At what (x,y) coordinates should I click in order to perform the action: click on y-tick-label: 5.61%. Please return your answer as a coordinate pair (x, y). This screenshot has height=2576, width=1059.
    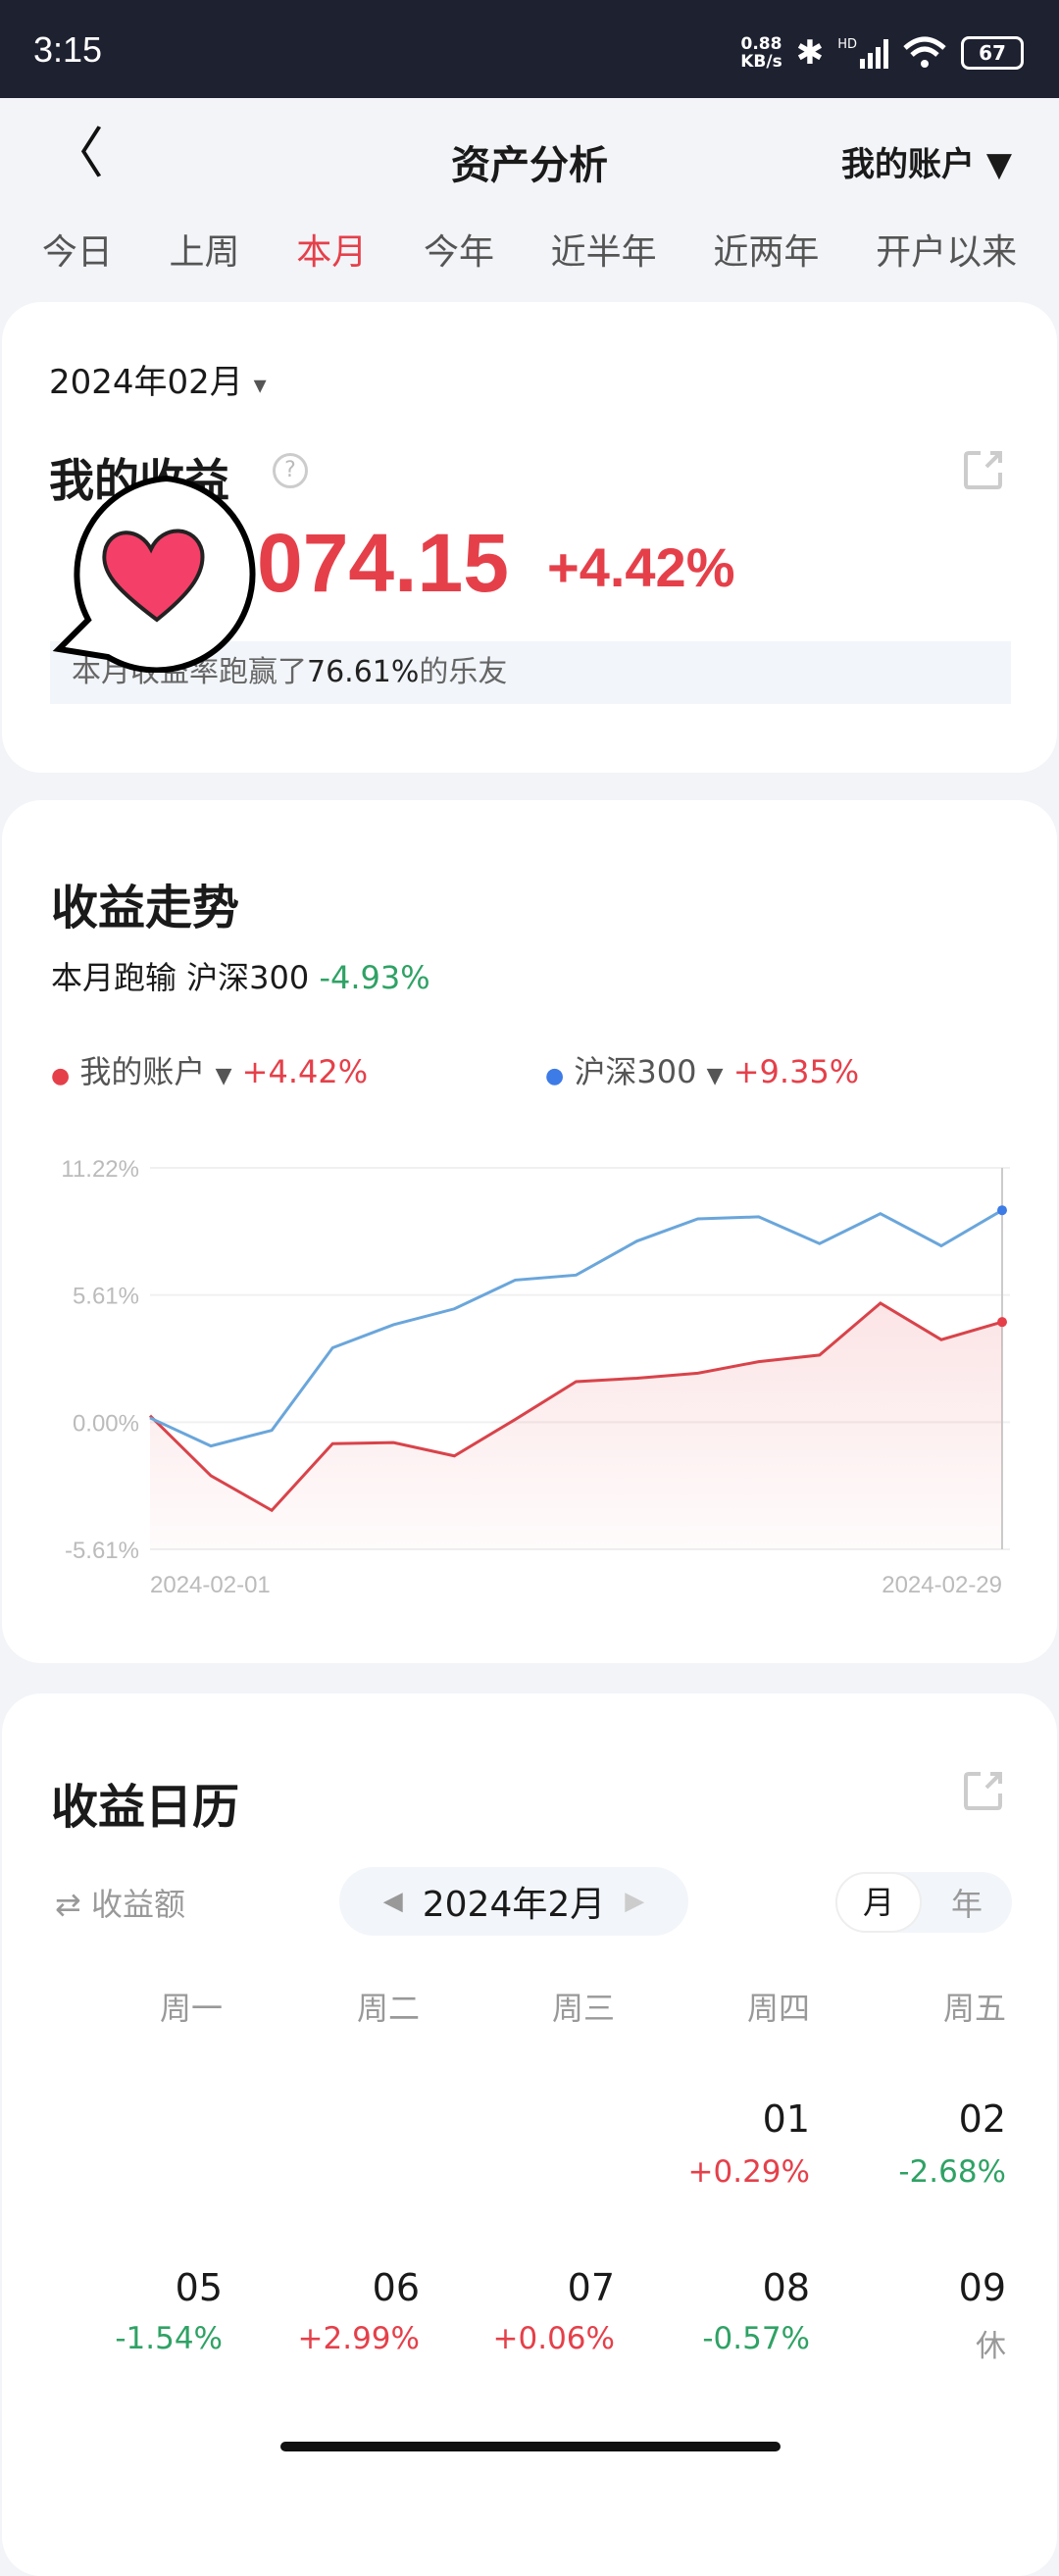
    Looking at the image, I should click on (106, 1297).